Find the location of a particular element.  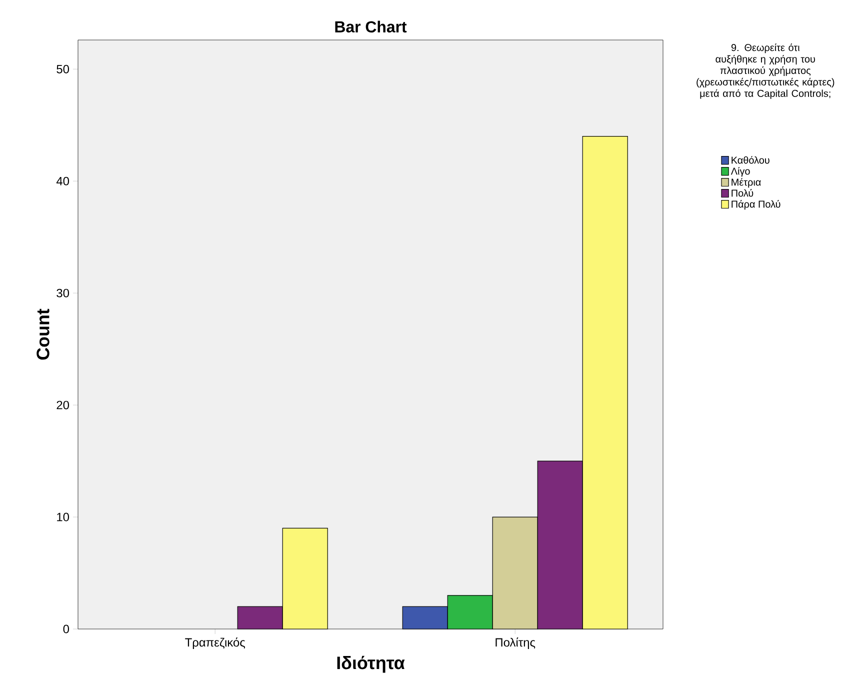

legend-label: Καθόλου is located at coordinates (751, 160).